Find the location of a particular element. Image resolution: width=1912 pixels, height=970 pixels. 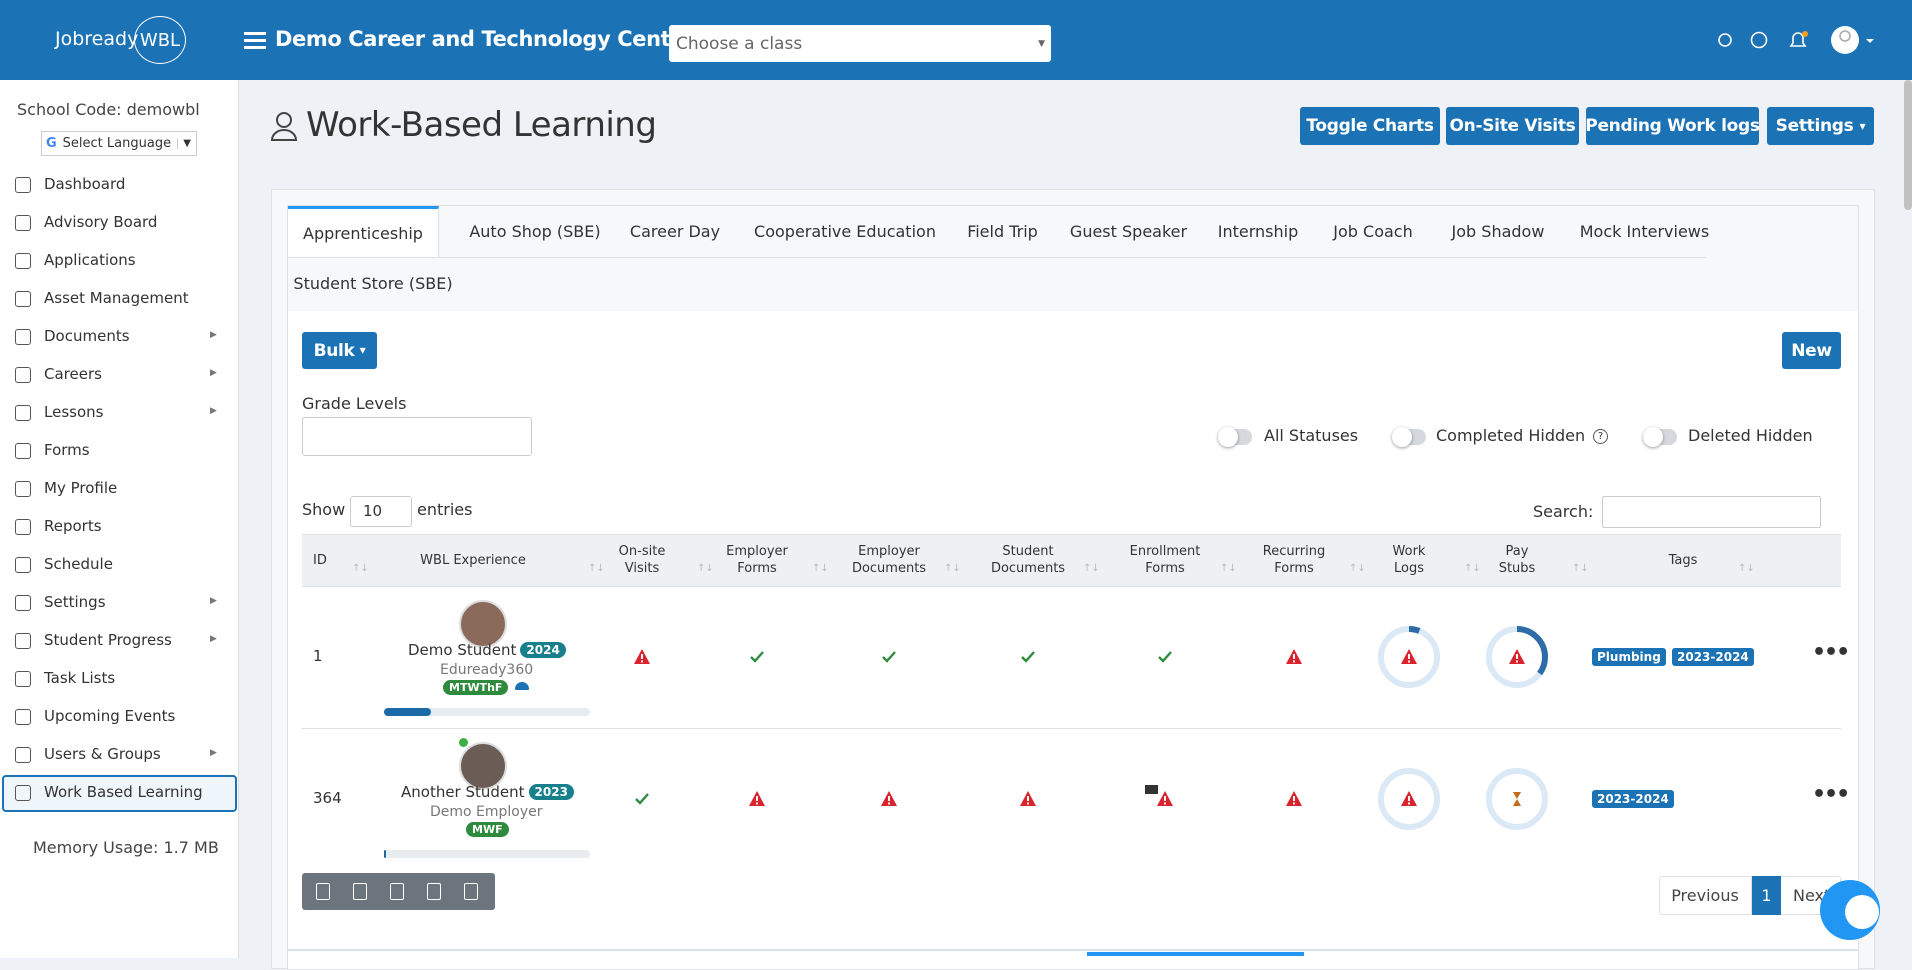

help-icon is located at coordinates (1759, 40).